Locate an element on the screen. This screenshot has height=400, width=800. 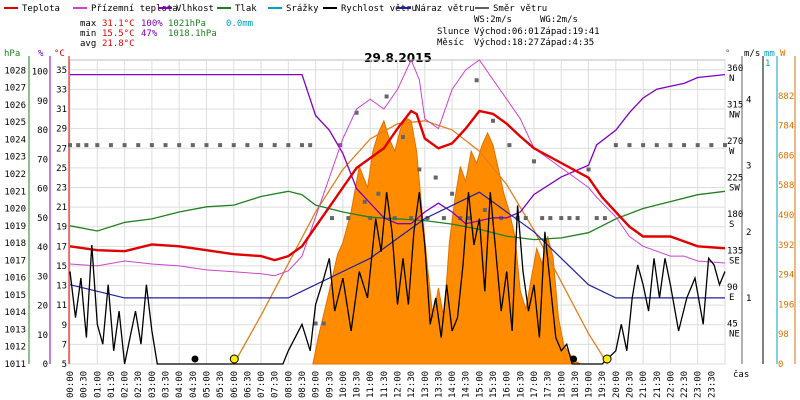
tick-time: 11:00 is located at coordinates (371, 384).